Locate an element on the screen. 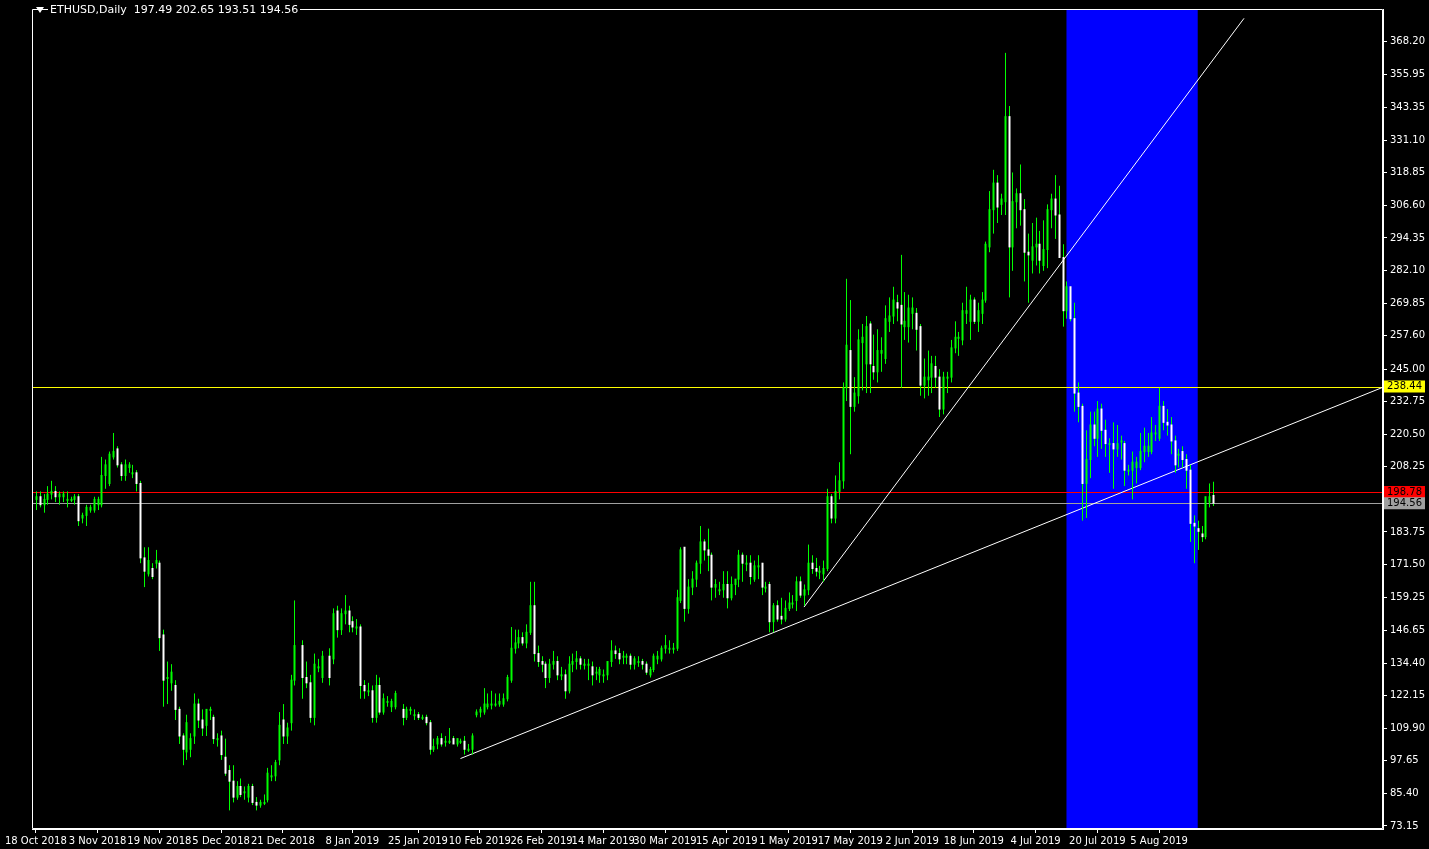  y-tick-label: 306.60 is located at coordinates (1407, 205).